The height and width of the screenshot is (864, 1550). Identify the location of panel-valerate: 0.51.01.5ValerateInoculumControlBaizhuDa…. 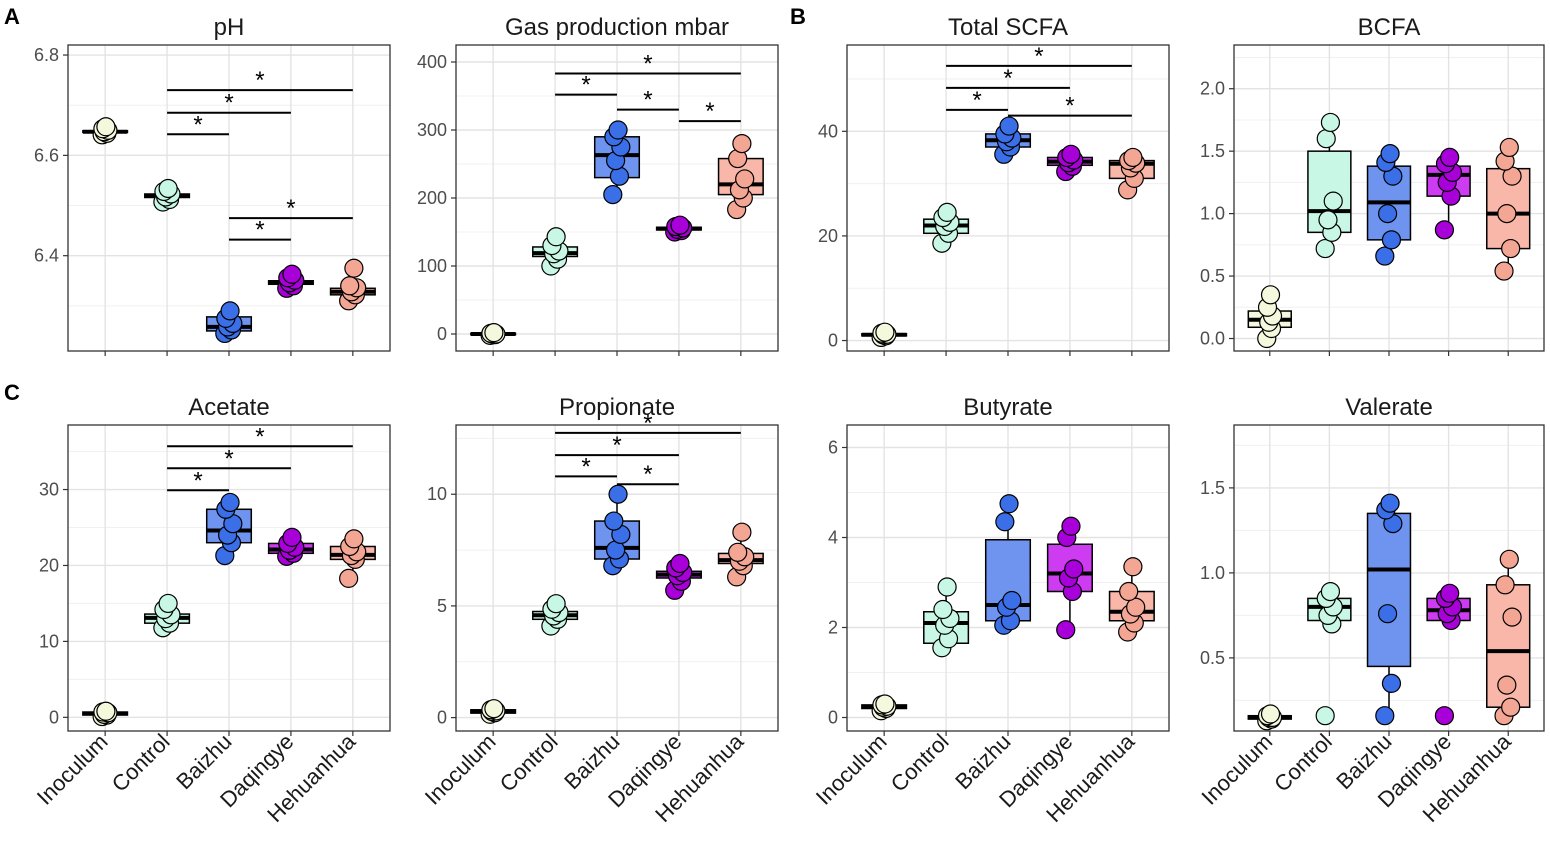
(1370, 610).